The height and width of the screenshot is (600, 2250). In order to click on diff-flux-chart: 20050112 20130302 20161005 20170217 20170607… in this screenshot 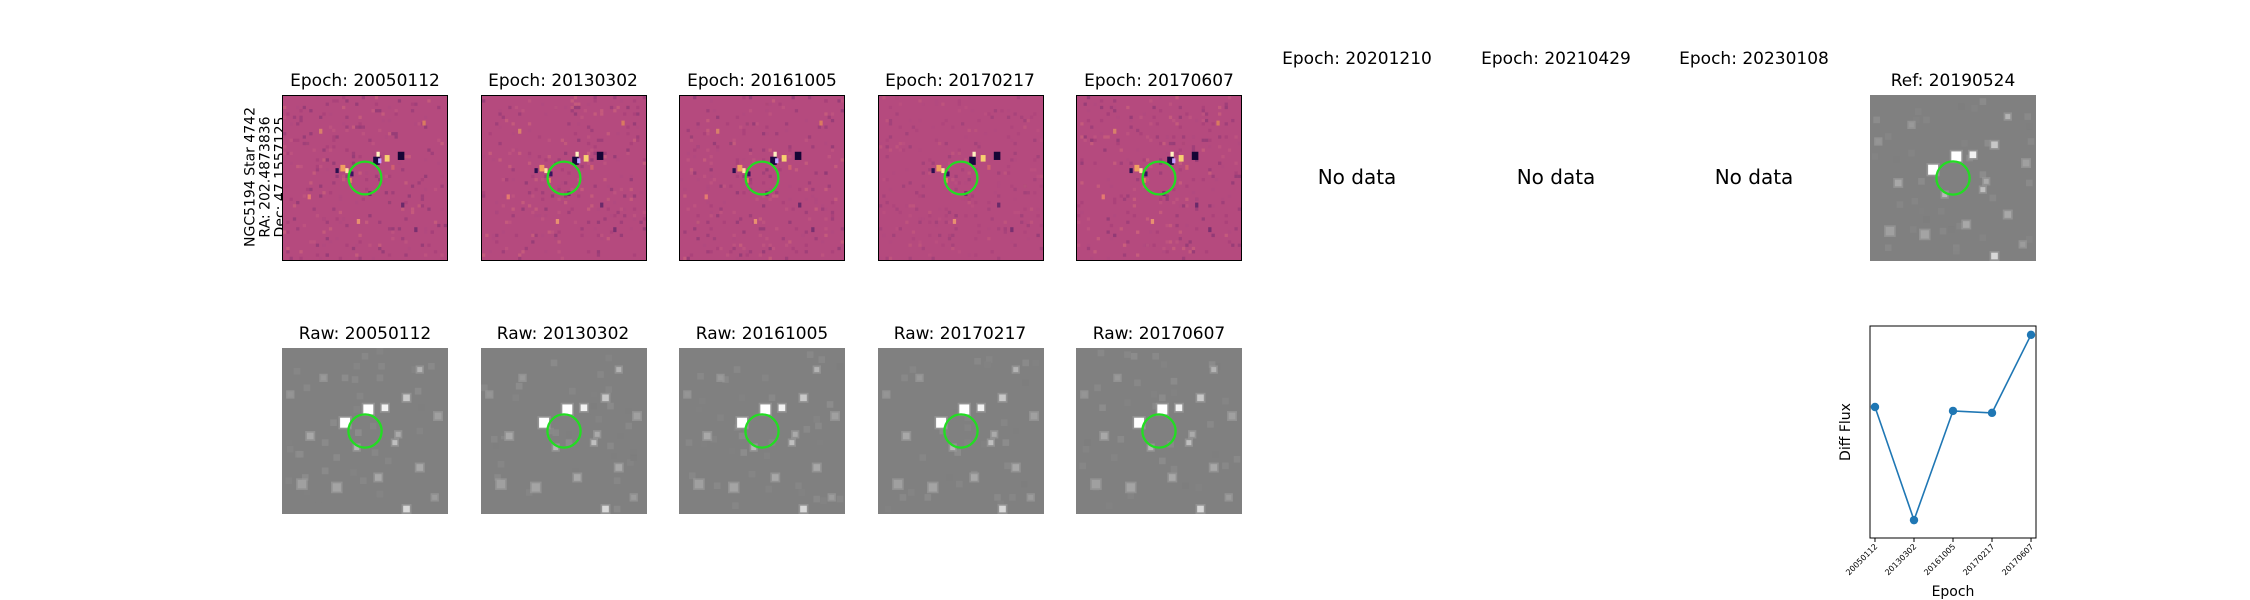, I will do `click(1937, 462)`.